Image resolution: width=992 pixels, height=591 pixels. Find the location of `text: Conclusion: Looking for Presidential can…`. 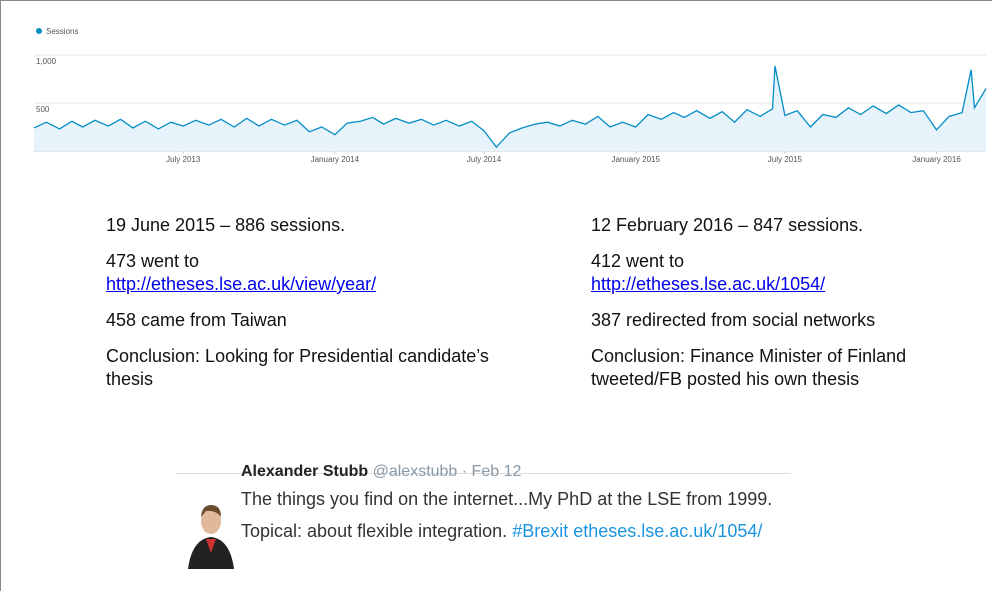

text: Conclusion: Looking for Presidential can… is located at coordinates (297, 367).